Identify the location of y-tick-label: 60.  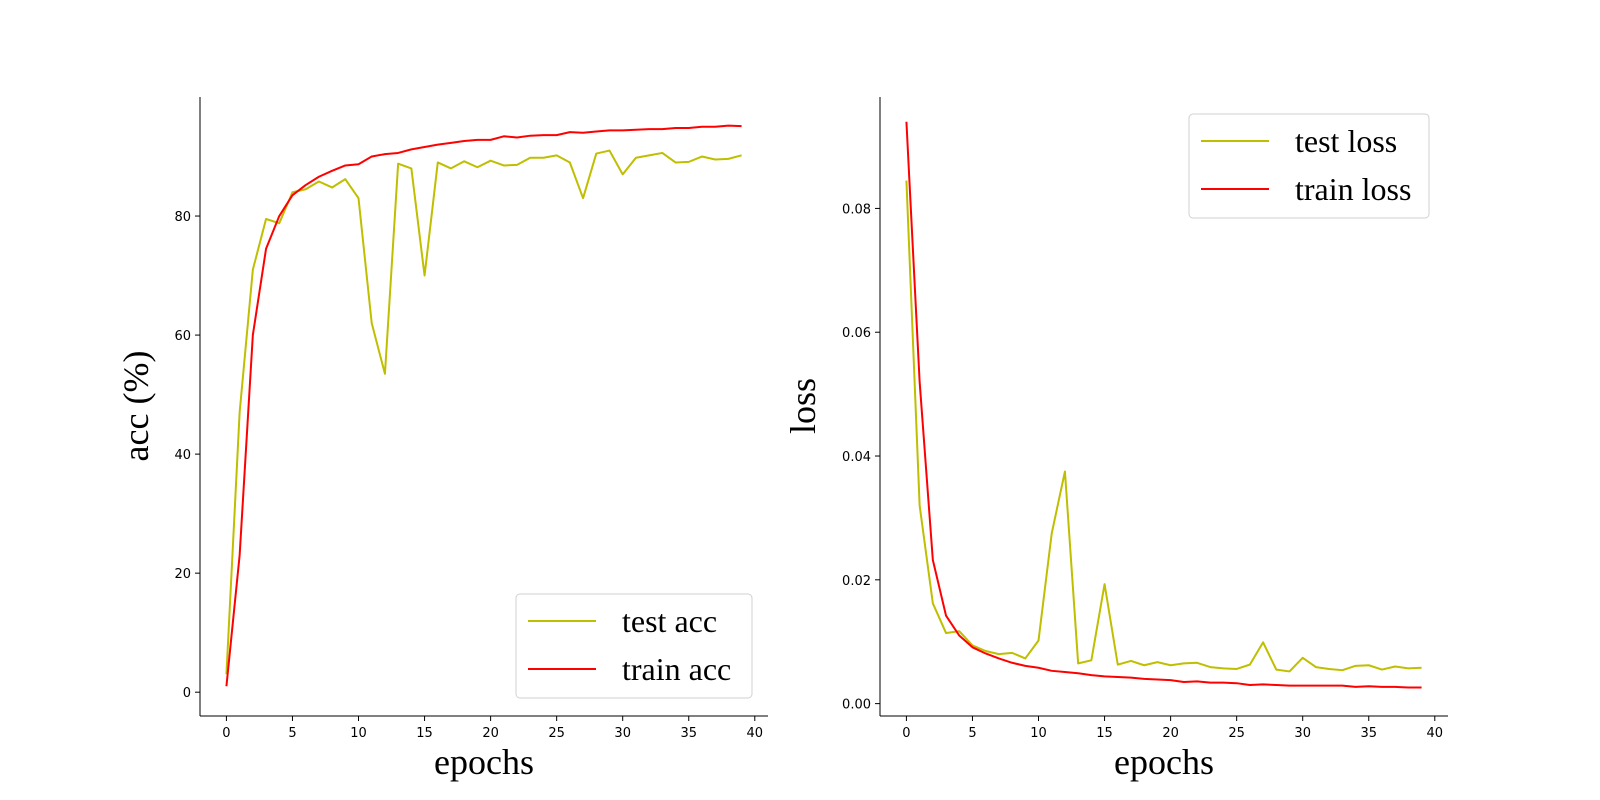
(182, 336).